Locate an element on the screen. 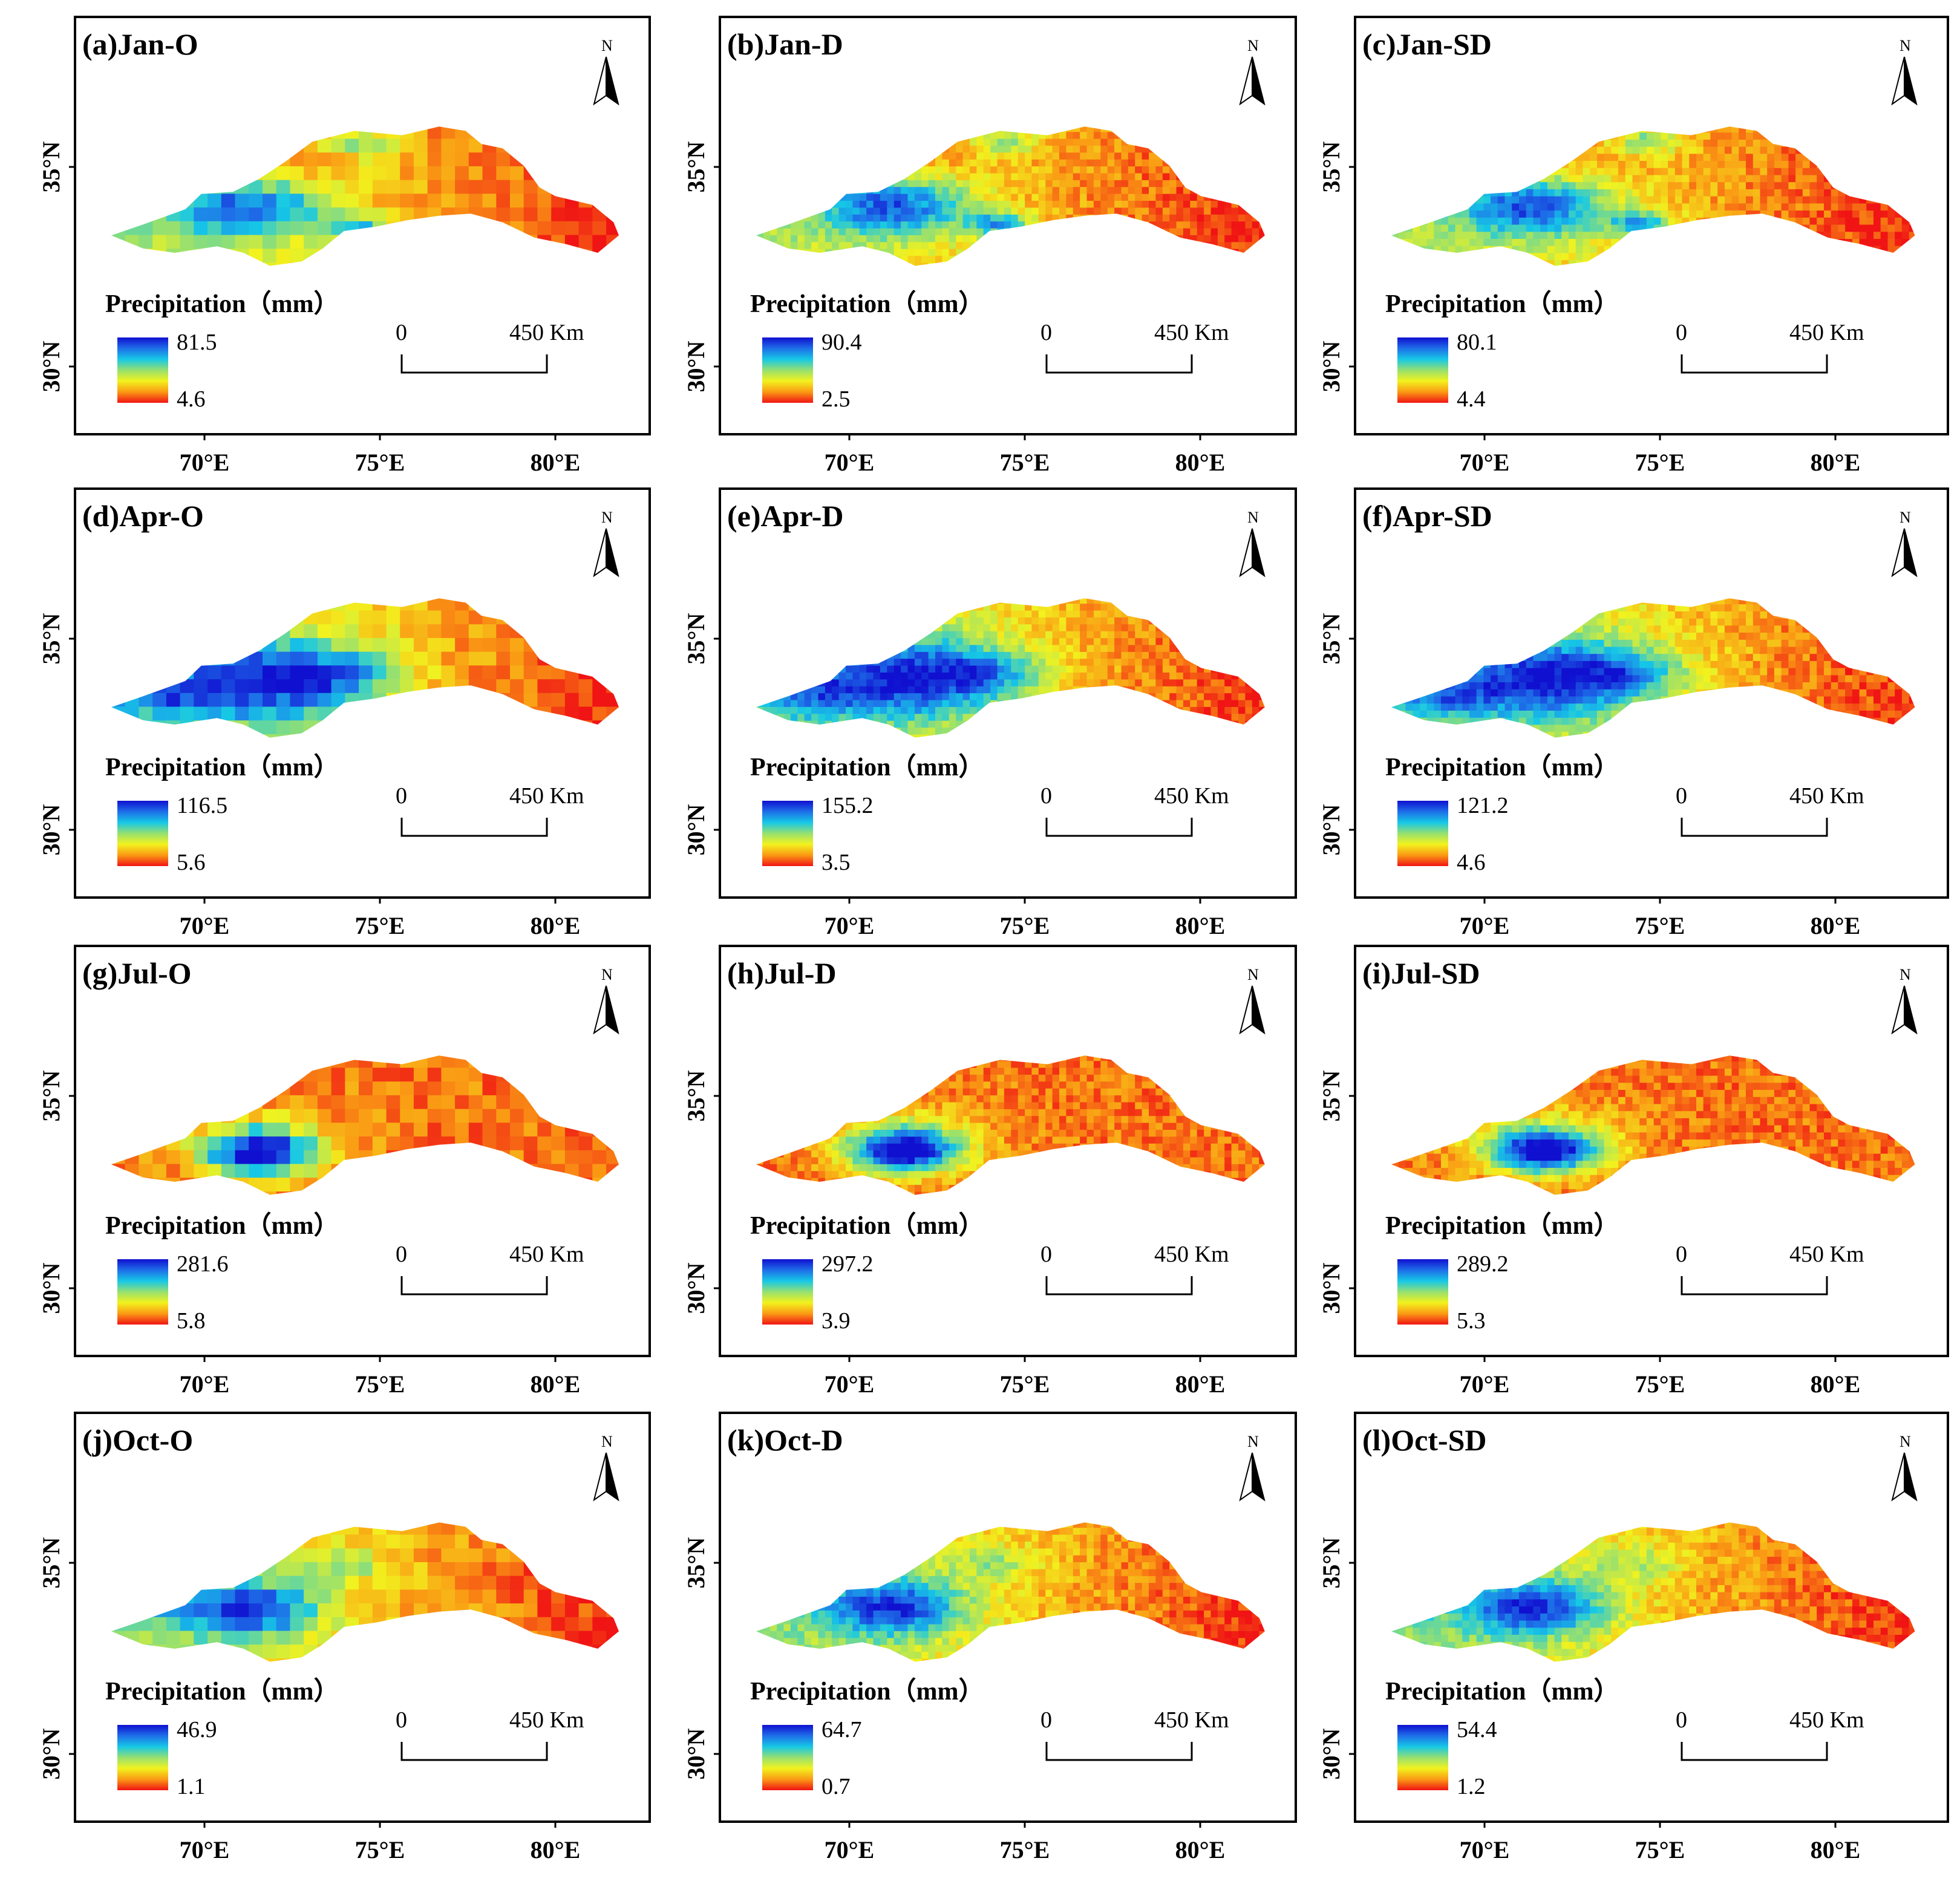  legend-min-value: 1.2 is located at coordinates (1472, 1786).